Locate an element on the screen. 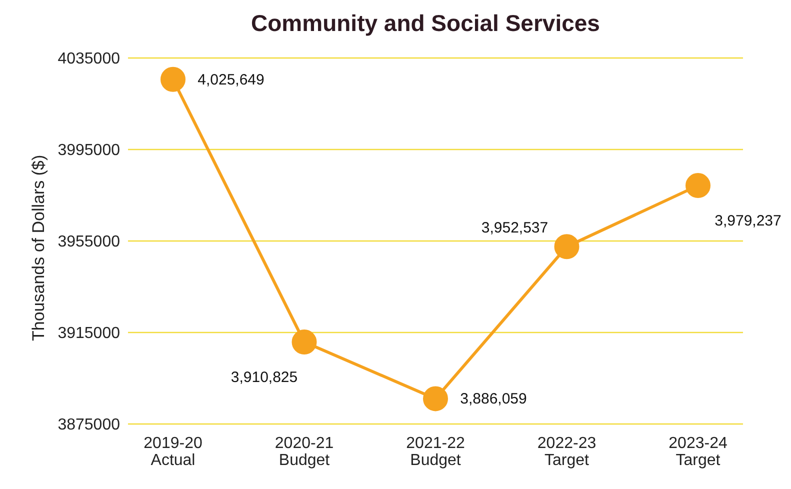  x-tick-label: 2020-21 Budget is located at coordinates (304, 452).